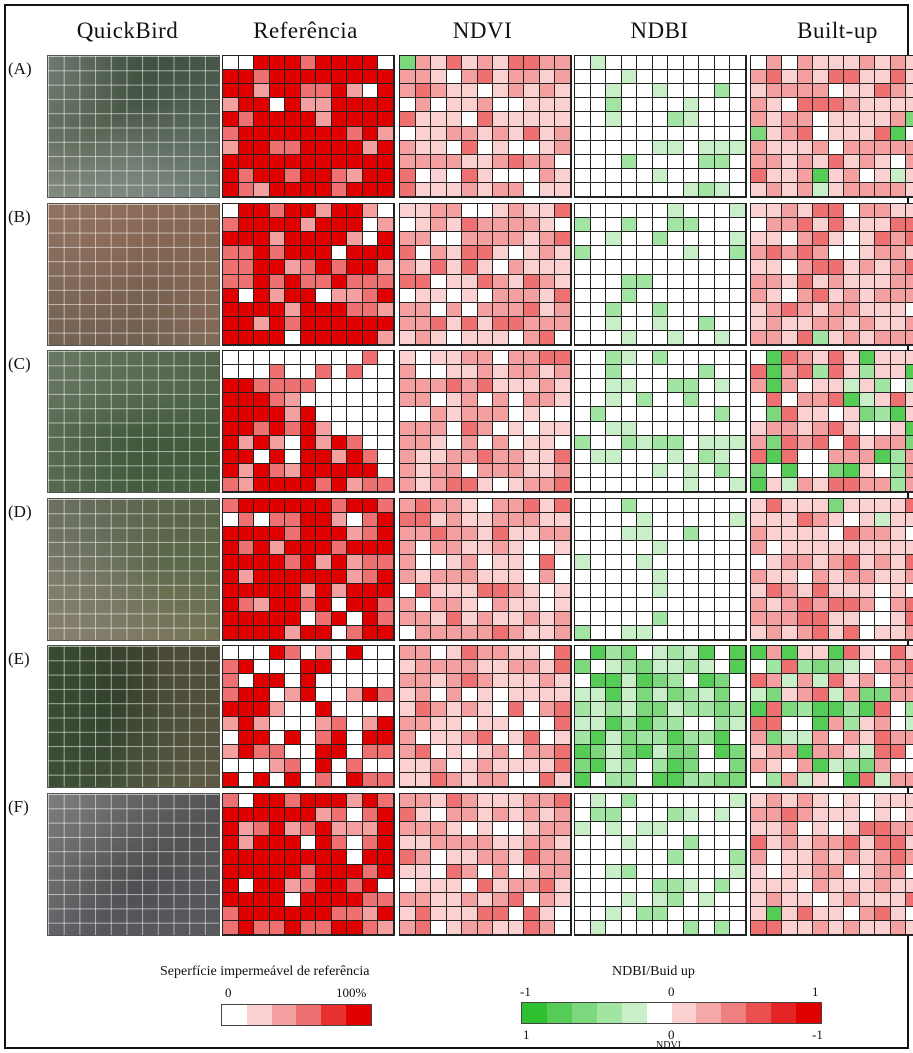  I want to click on ndbi-grid-e, so click(660, 716).